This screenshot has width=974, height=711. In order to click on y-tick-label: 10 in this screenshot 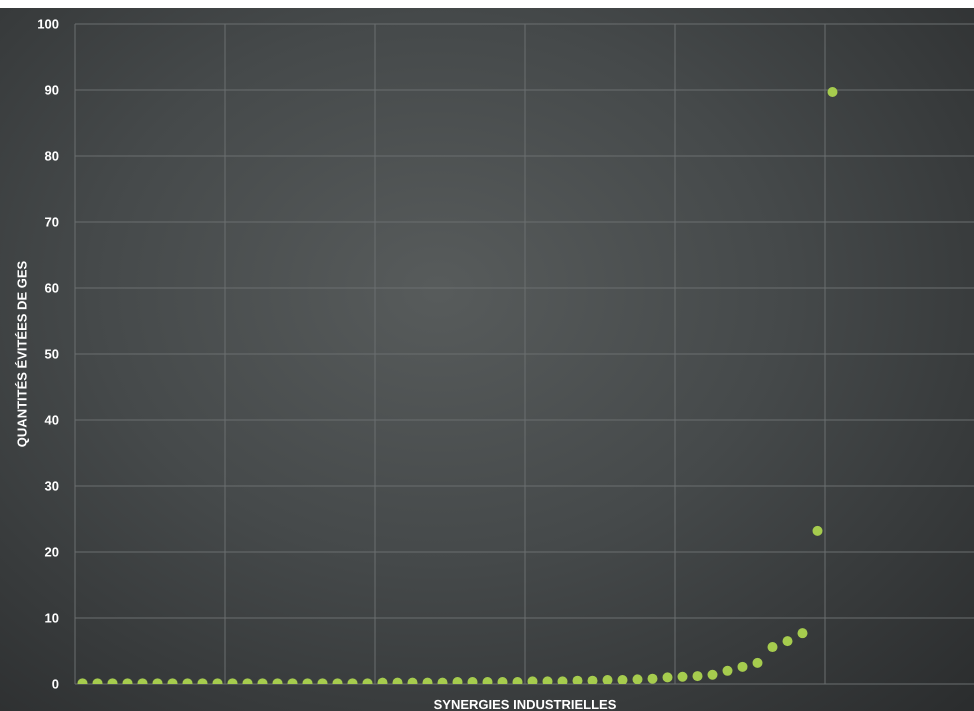, I will do `click(51, 618)`.